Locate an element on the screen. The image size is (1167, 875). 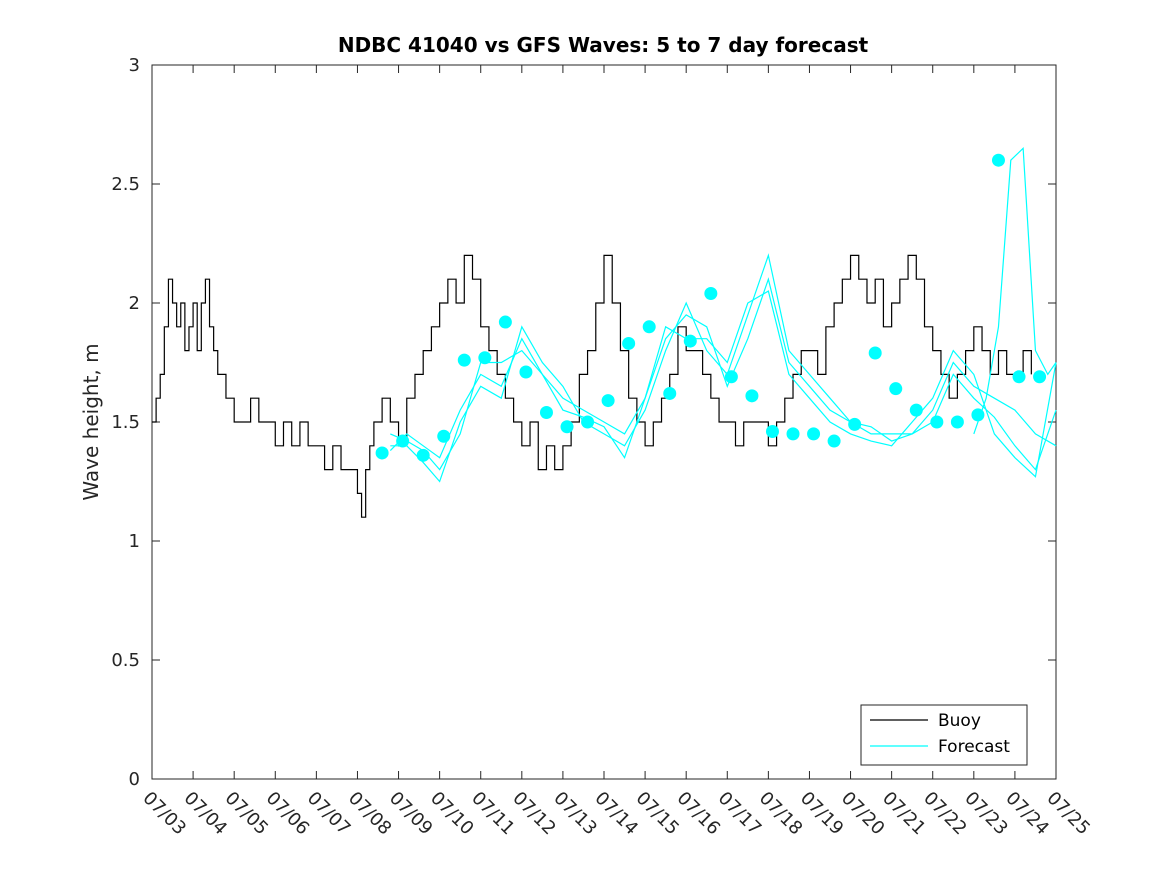
legend: Buoy Forecast is located at coordinates (944, 735).